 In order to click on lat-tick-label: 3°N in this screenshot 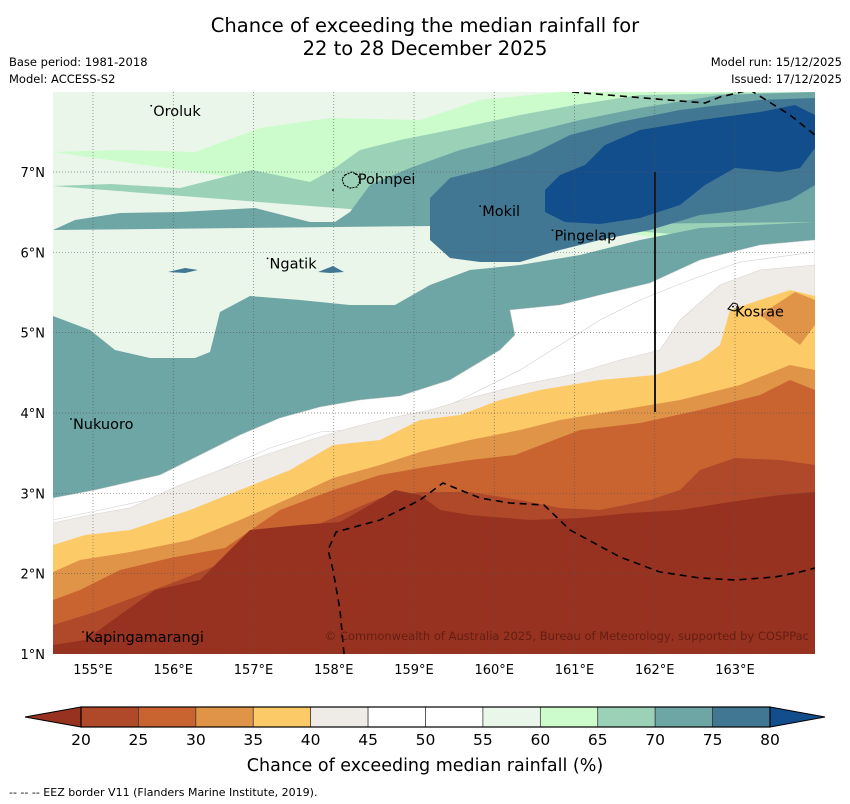, I will do `click(33, 494)`.